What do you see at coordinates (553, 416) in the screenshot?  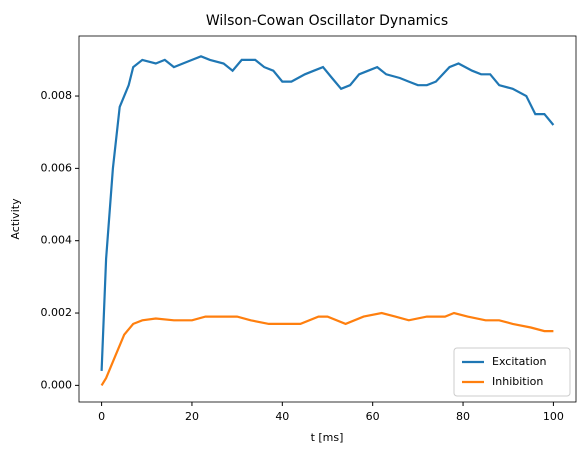 I see `x-tick-label: 100` at bounding box center [553, 416].